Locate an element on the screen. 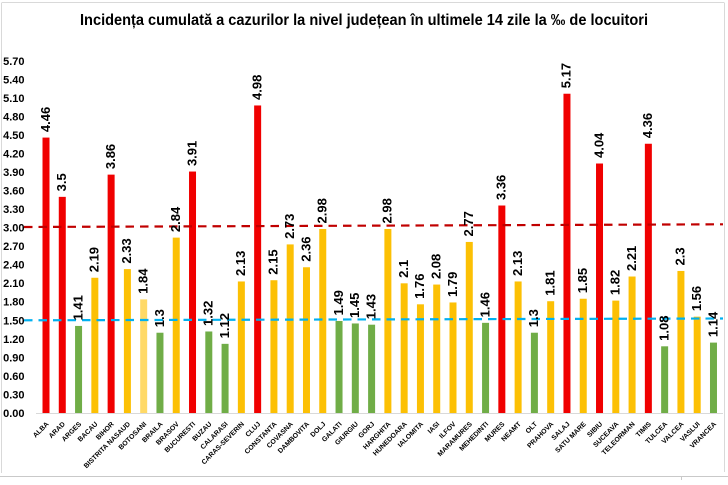  svg-text: 1.43 is located at coordinates (370, 306).